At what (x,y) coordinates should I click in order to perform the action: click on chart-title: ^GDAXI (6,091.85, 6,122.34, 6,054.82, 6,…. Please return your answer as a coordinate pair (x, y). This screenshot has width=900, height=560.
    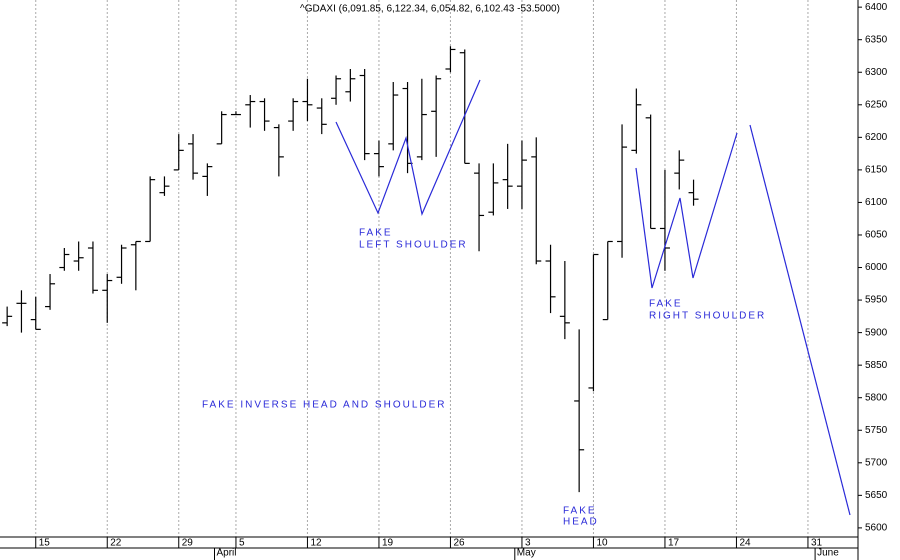
    Looking at the image, I should click on (430, 9).